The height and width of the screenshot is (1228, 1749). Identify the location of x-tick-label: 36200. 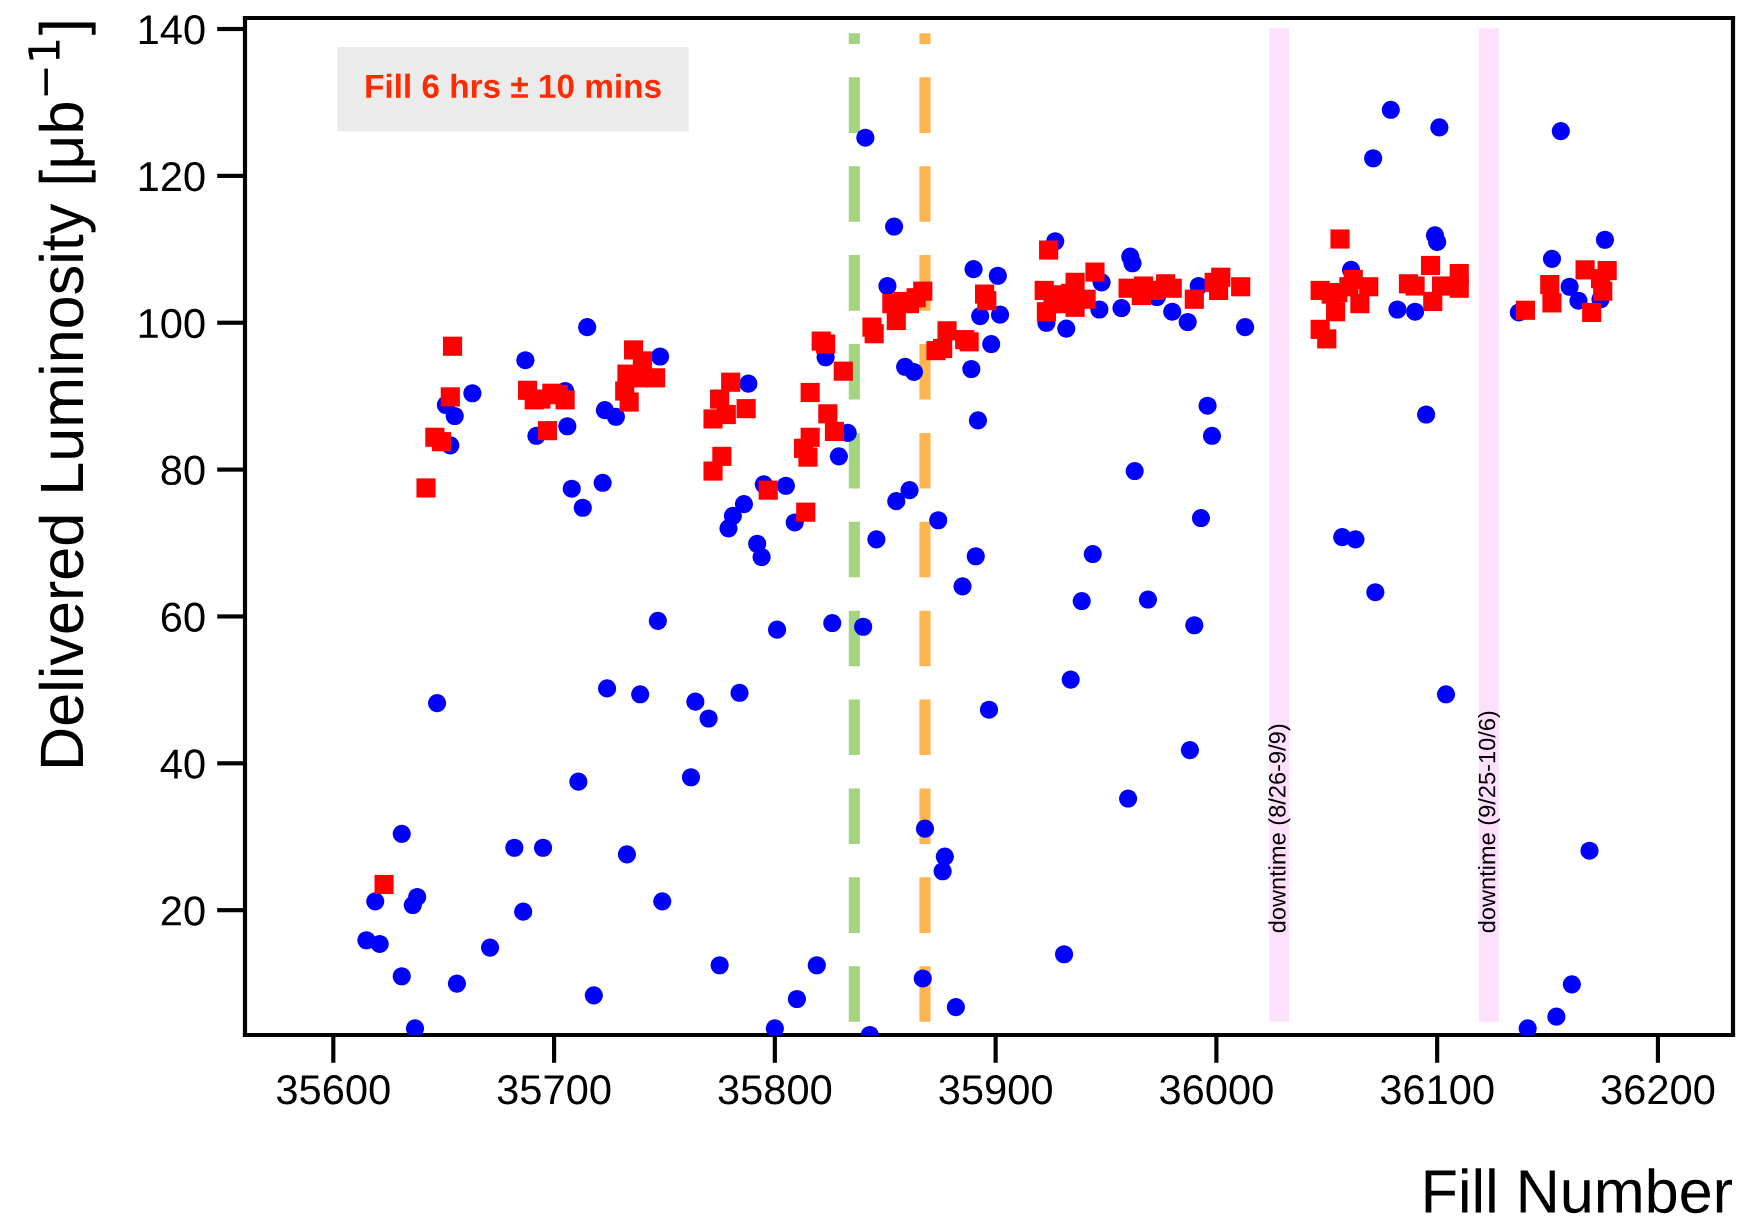
(1658, 1089).